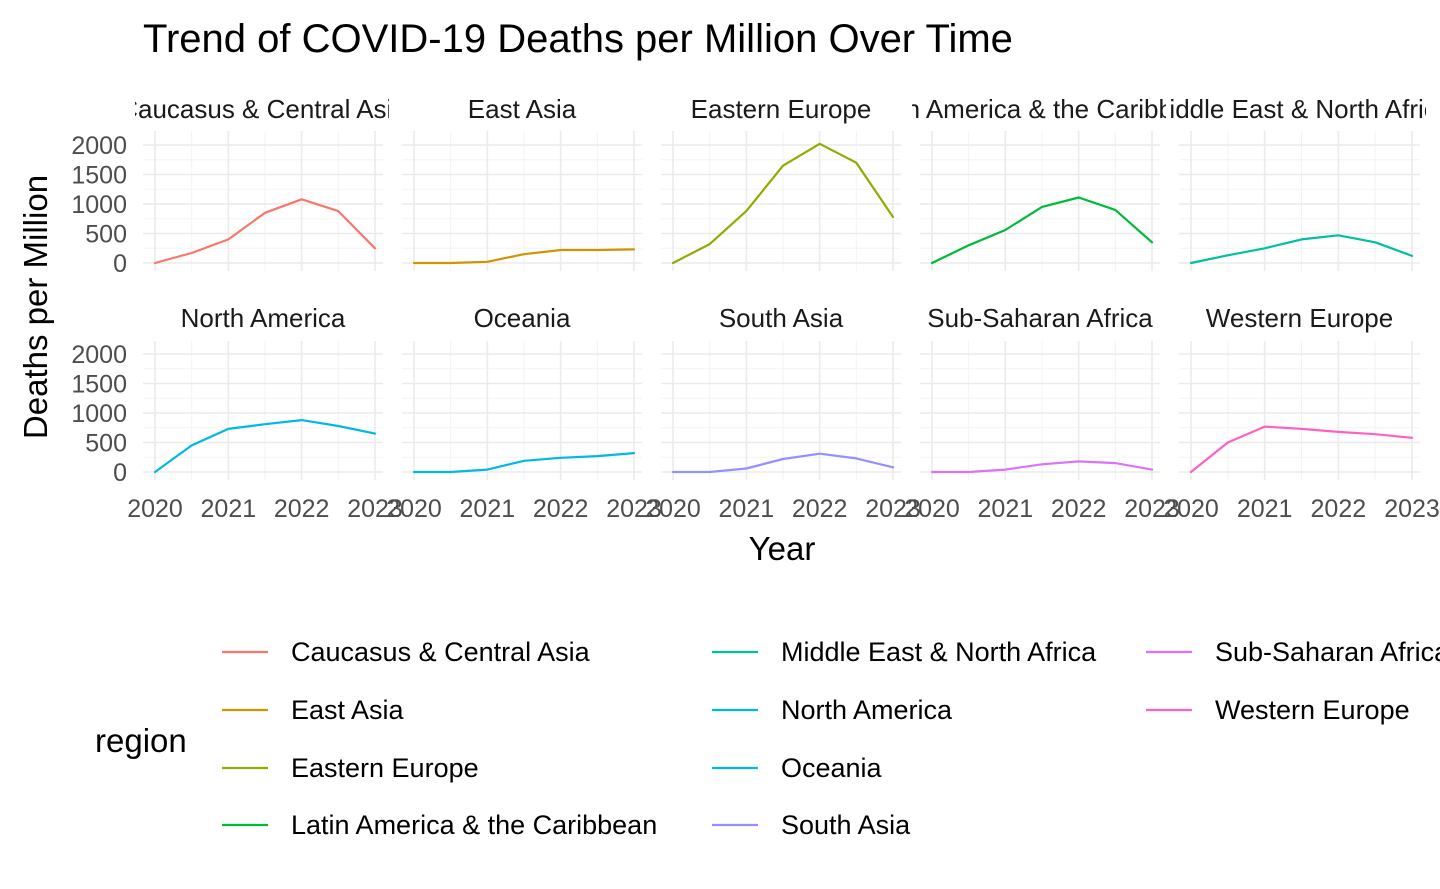 The height and width of the screenshot is (889, 1440). What do you see at coordinates (1042, 413) in the screenshot?
I see `facet-panel: Sub-Saharan Africa 2020 2021 2022 2023` at bounding box center [1042, 413].